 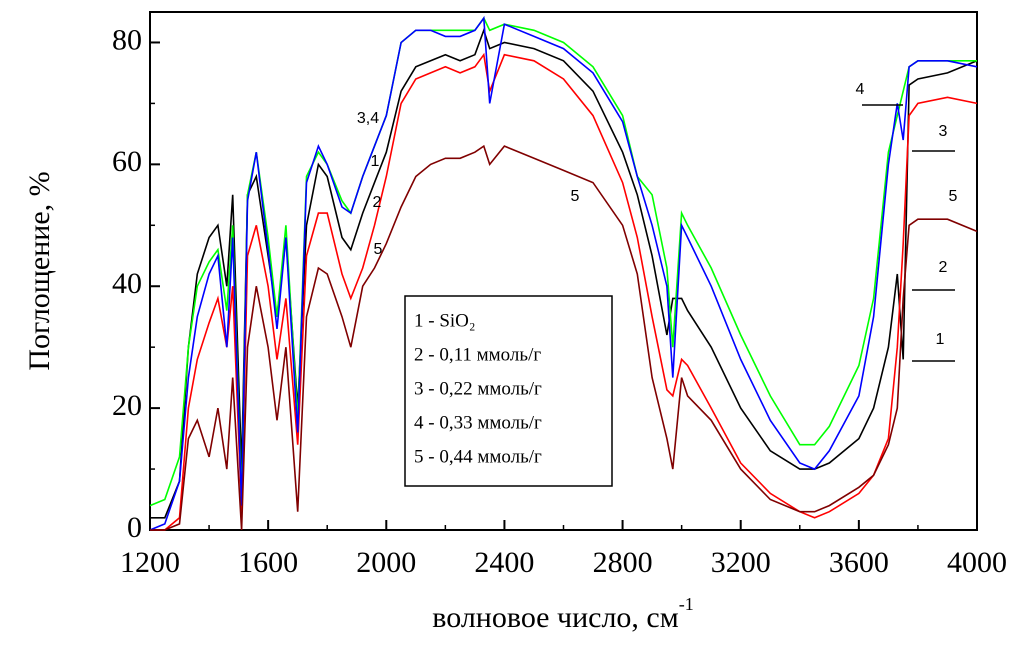 I want to click on curve-label: 4, so click(x=860, y=89).